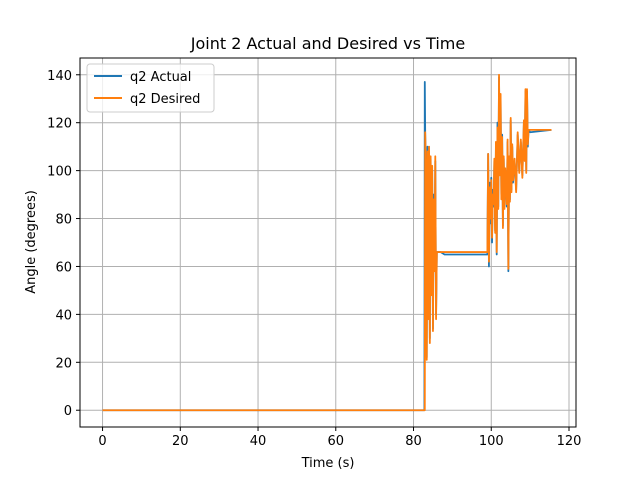 The image size is (640, 480). Describe the element at coordinates (413, 441) in the screenshot. I see `x-tick-label: 80` at that location.